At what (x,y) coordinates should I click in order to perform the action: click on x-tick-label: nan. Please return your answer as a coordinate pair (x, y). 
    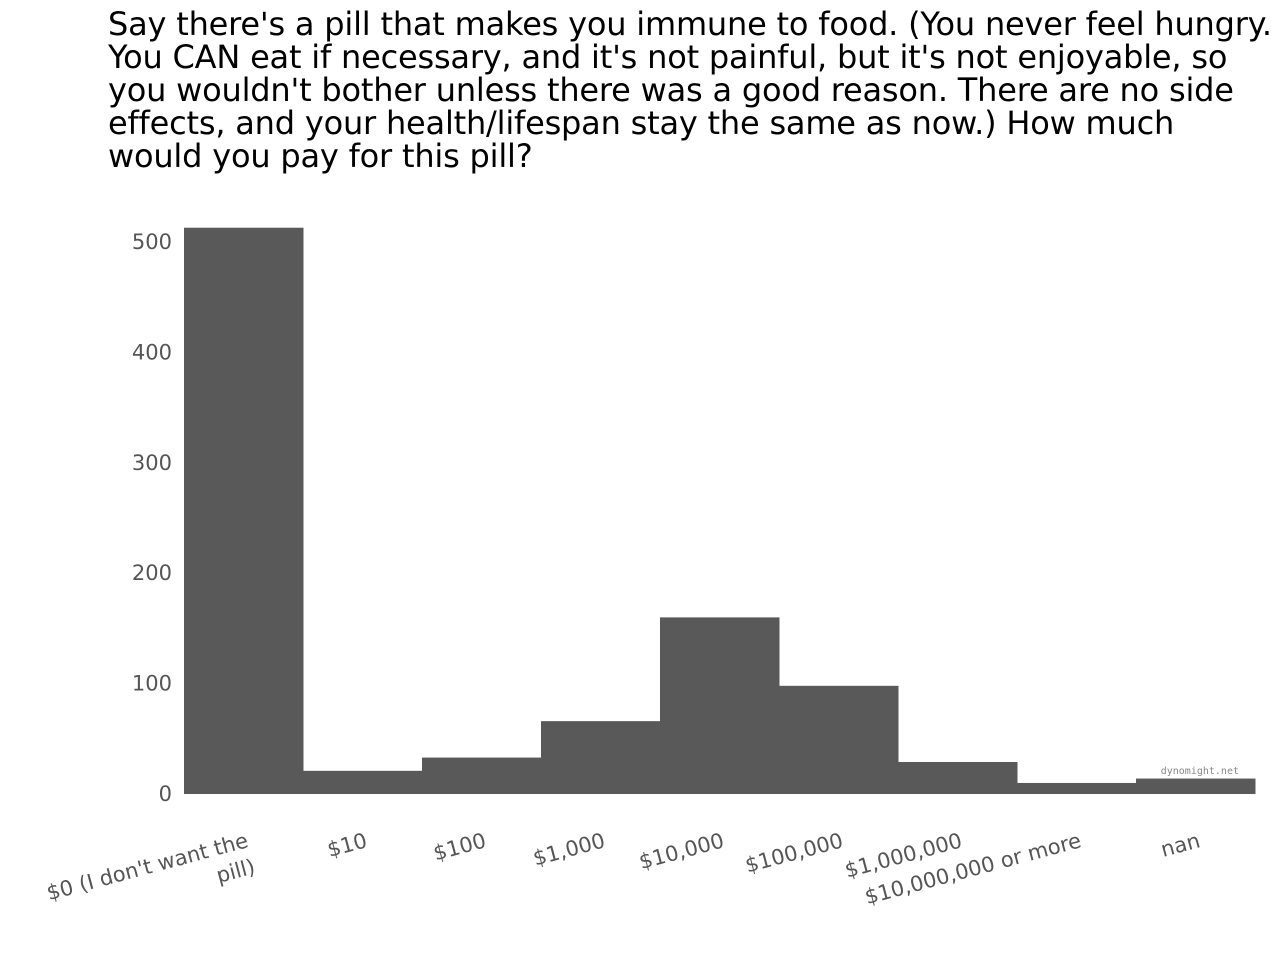
    Looking at the image, I should click on (1180, 844).